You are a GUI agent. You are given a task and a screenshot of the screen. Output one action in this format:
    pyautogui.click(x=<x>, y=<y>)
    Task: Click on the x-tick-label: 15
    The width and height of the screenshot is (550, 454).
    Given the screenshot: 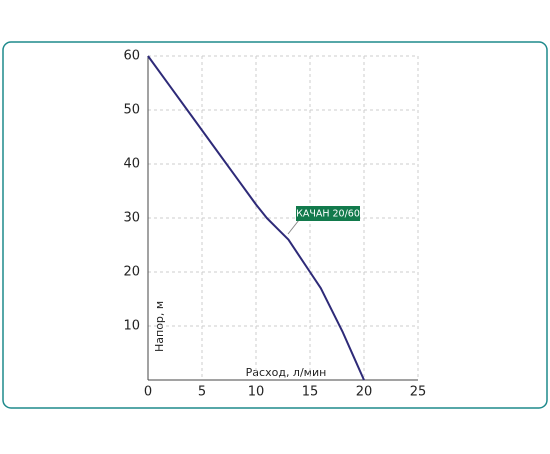 What is the action you would take?
    pyautogui.click(x=310, y=392)
    